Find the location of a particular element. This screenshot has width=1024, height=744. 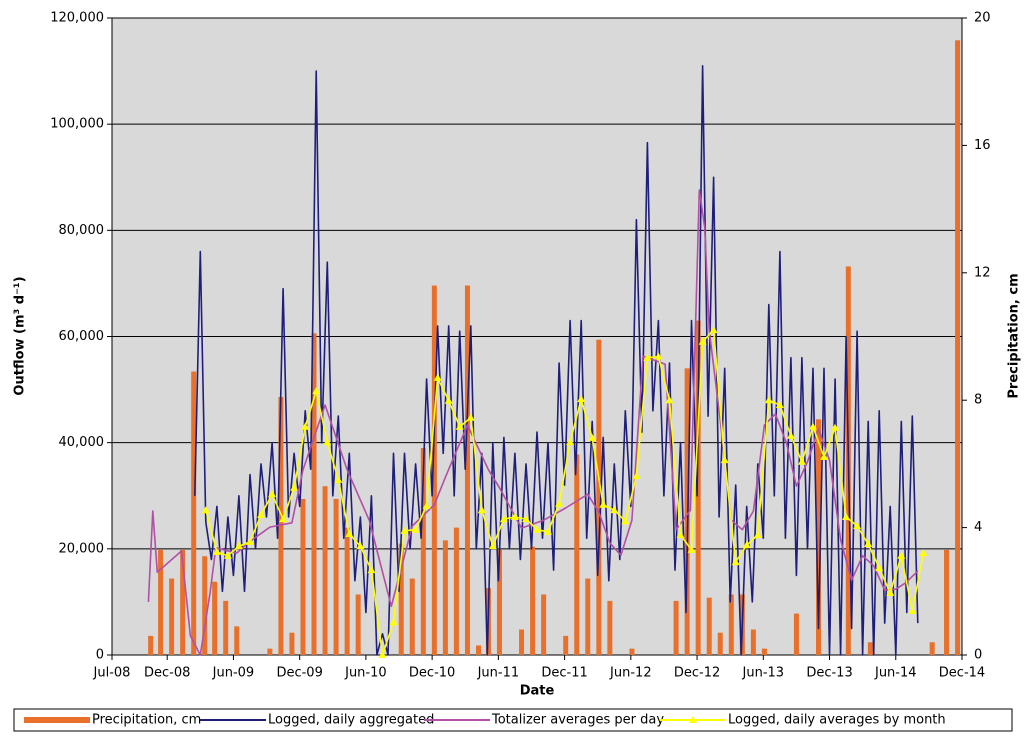

legend-swatch is located at coordinates (57, 720).